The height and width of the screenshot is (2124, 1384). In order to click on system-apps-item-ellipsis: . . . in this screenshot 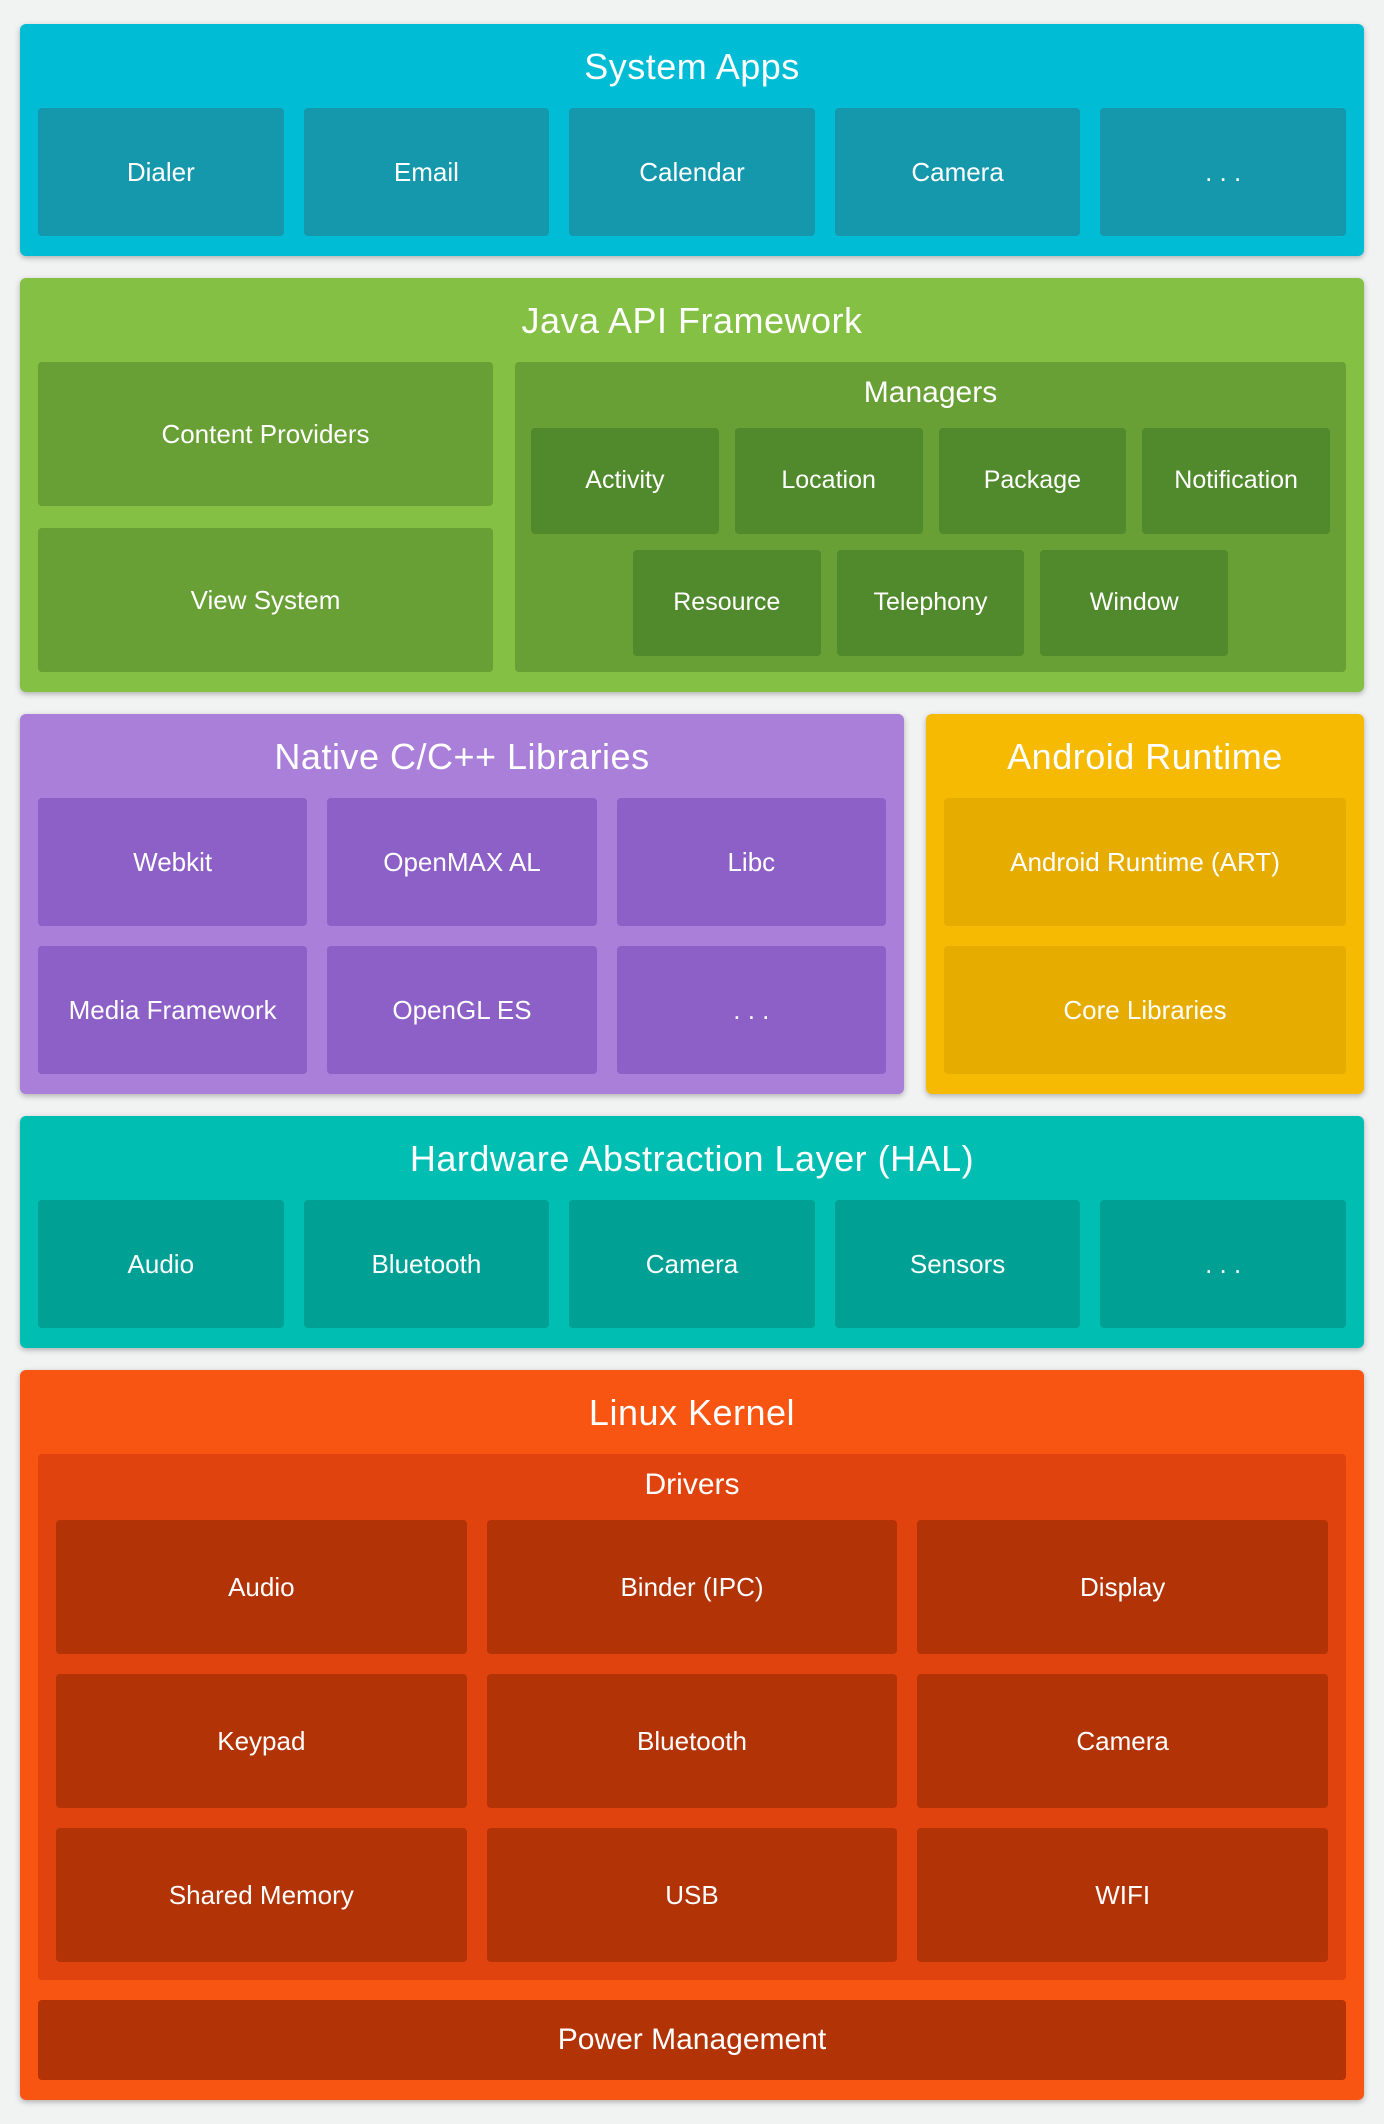, I will do `click(1223, 172)`.